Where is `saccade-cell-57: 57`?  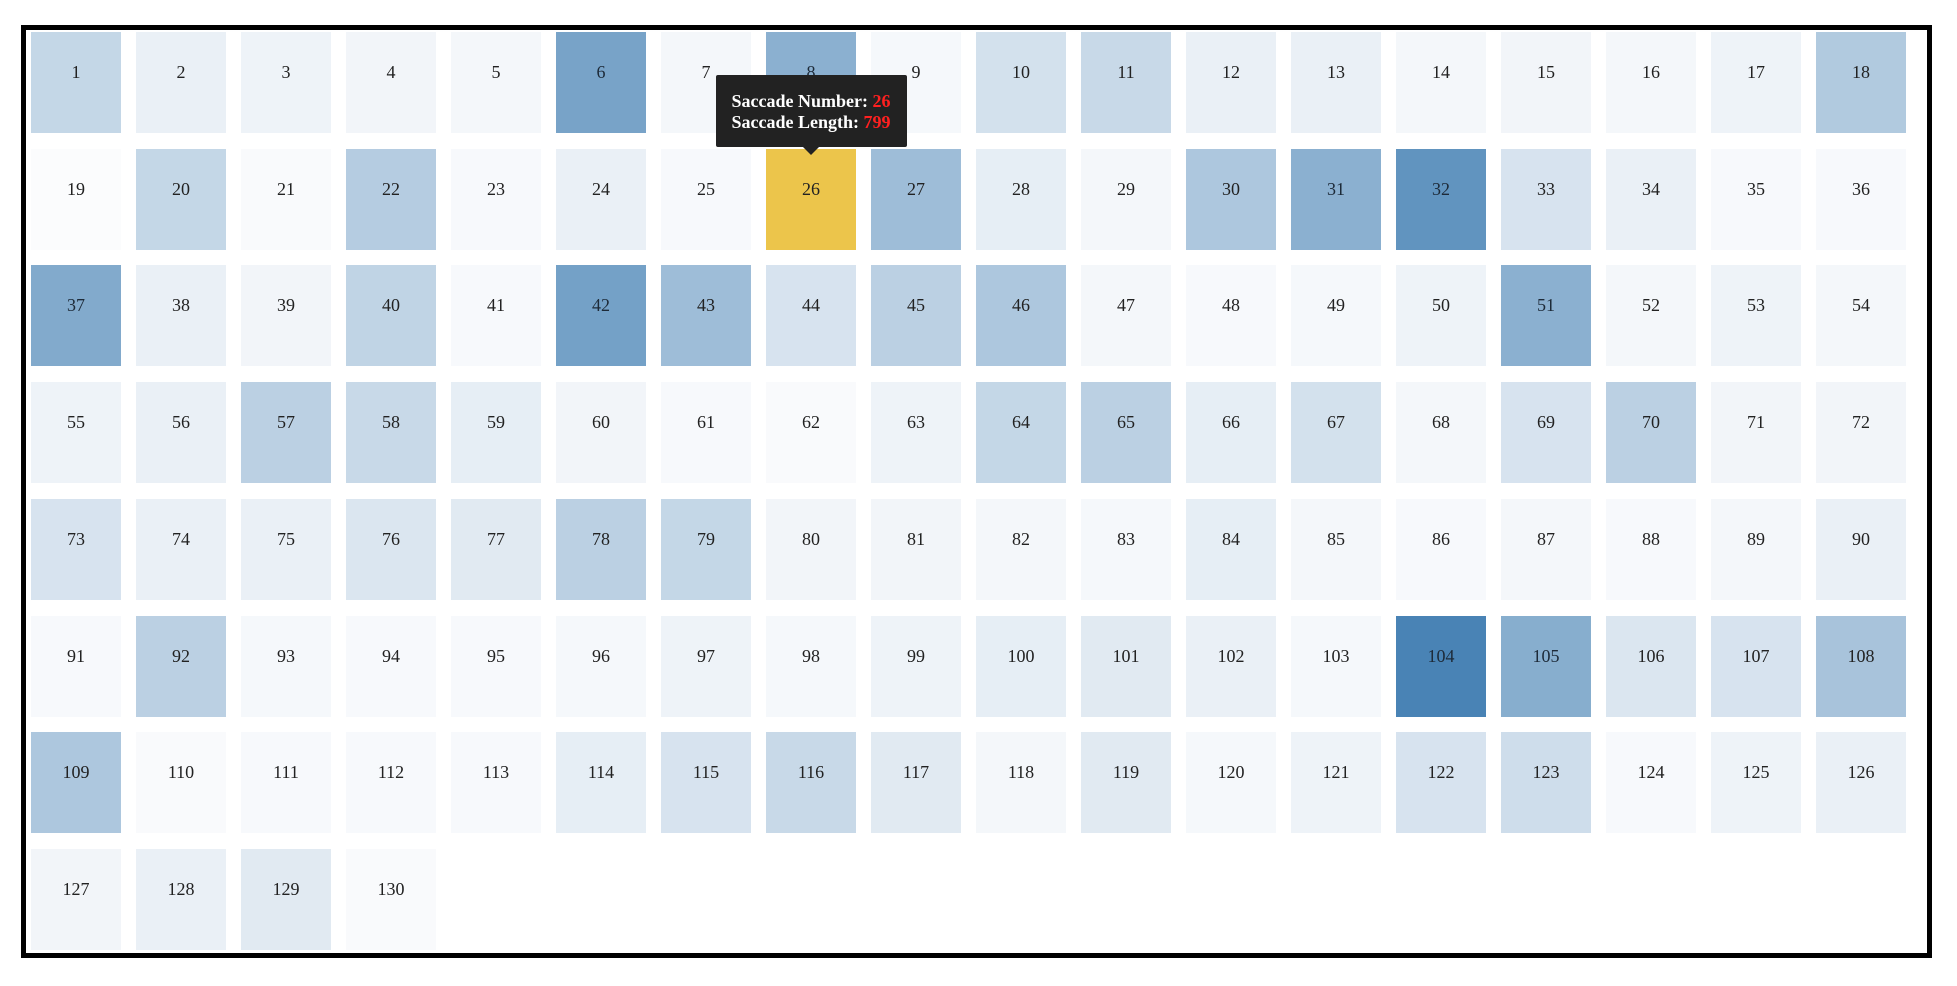 saccade-cell-57: 57 is located at coordinates (286, 433).